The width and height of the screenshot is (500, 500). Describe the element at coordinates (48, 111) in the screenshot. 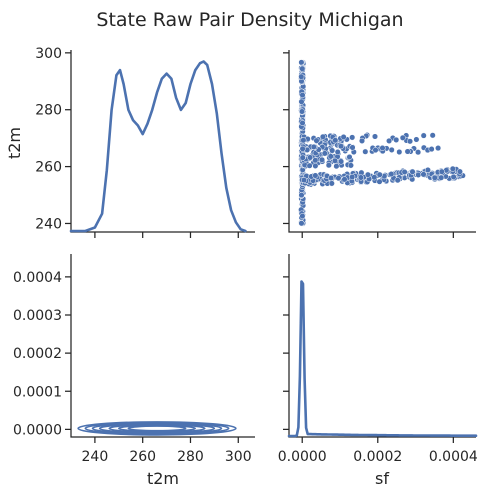

I see `t2m-y-tick-label: 280` at that location.